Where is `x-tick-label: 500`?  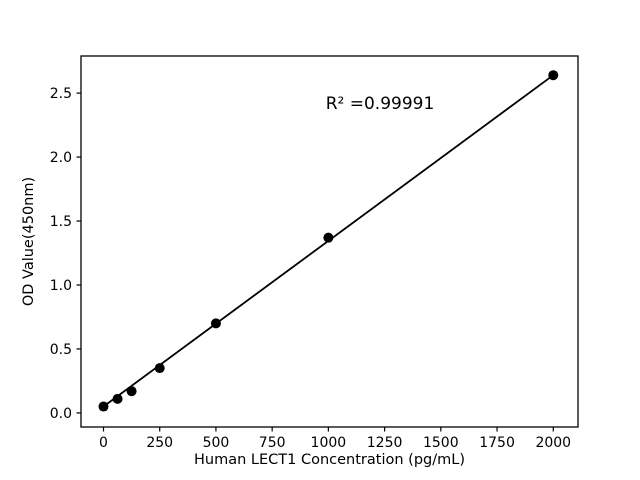
x-tick-label: 500 is located at coordinates (216, 443).